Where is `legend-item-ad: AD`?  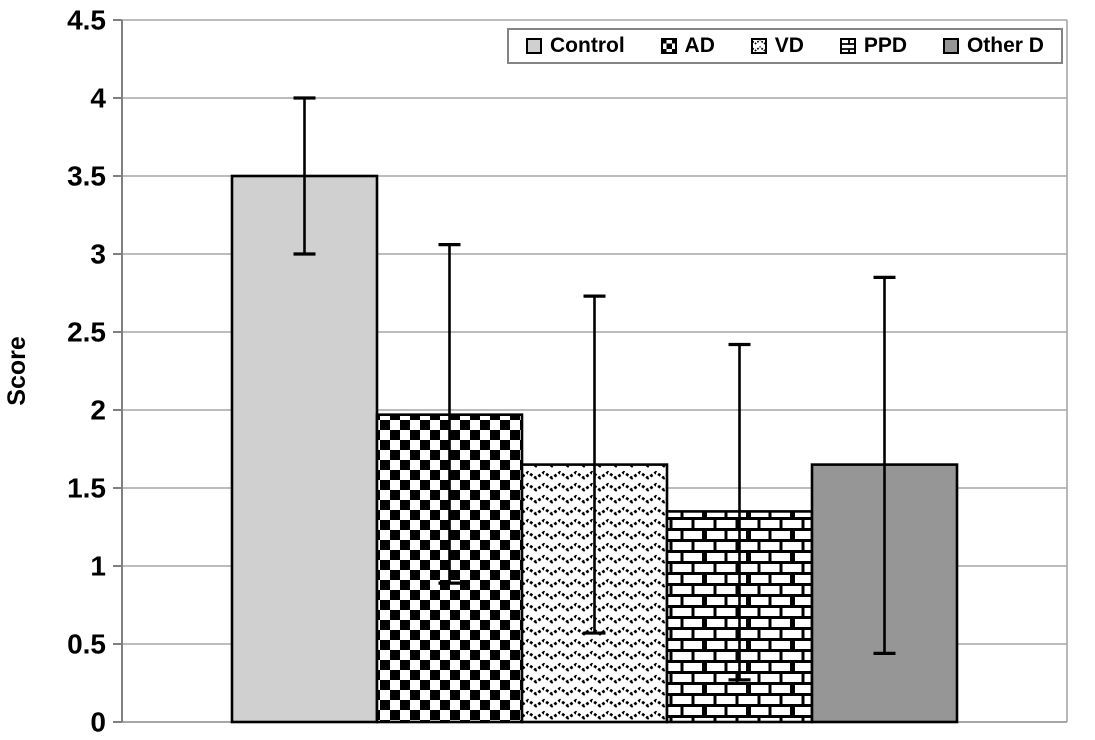 legend-item-ad: AD is located at coordinates (687, 46).